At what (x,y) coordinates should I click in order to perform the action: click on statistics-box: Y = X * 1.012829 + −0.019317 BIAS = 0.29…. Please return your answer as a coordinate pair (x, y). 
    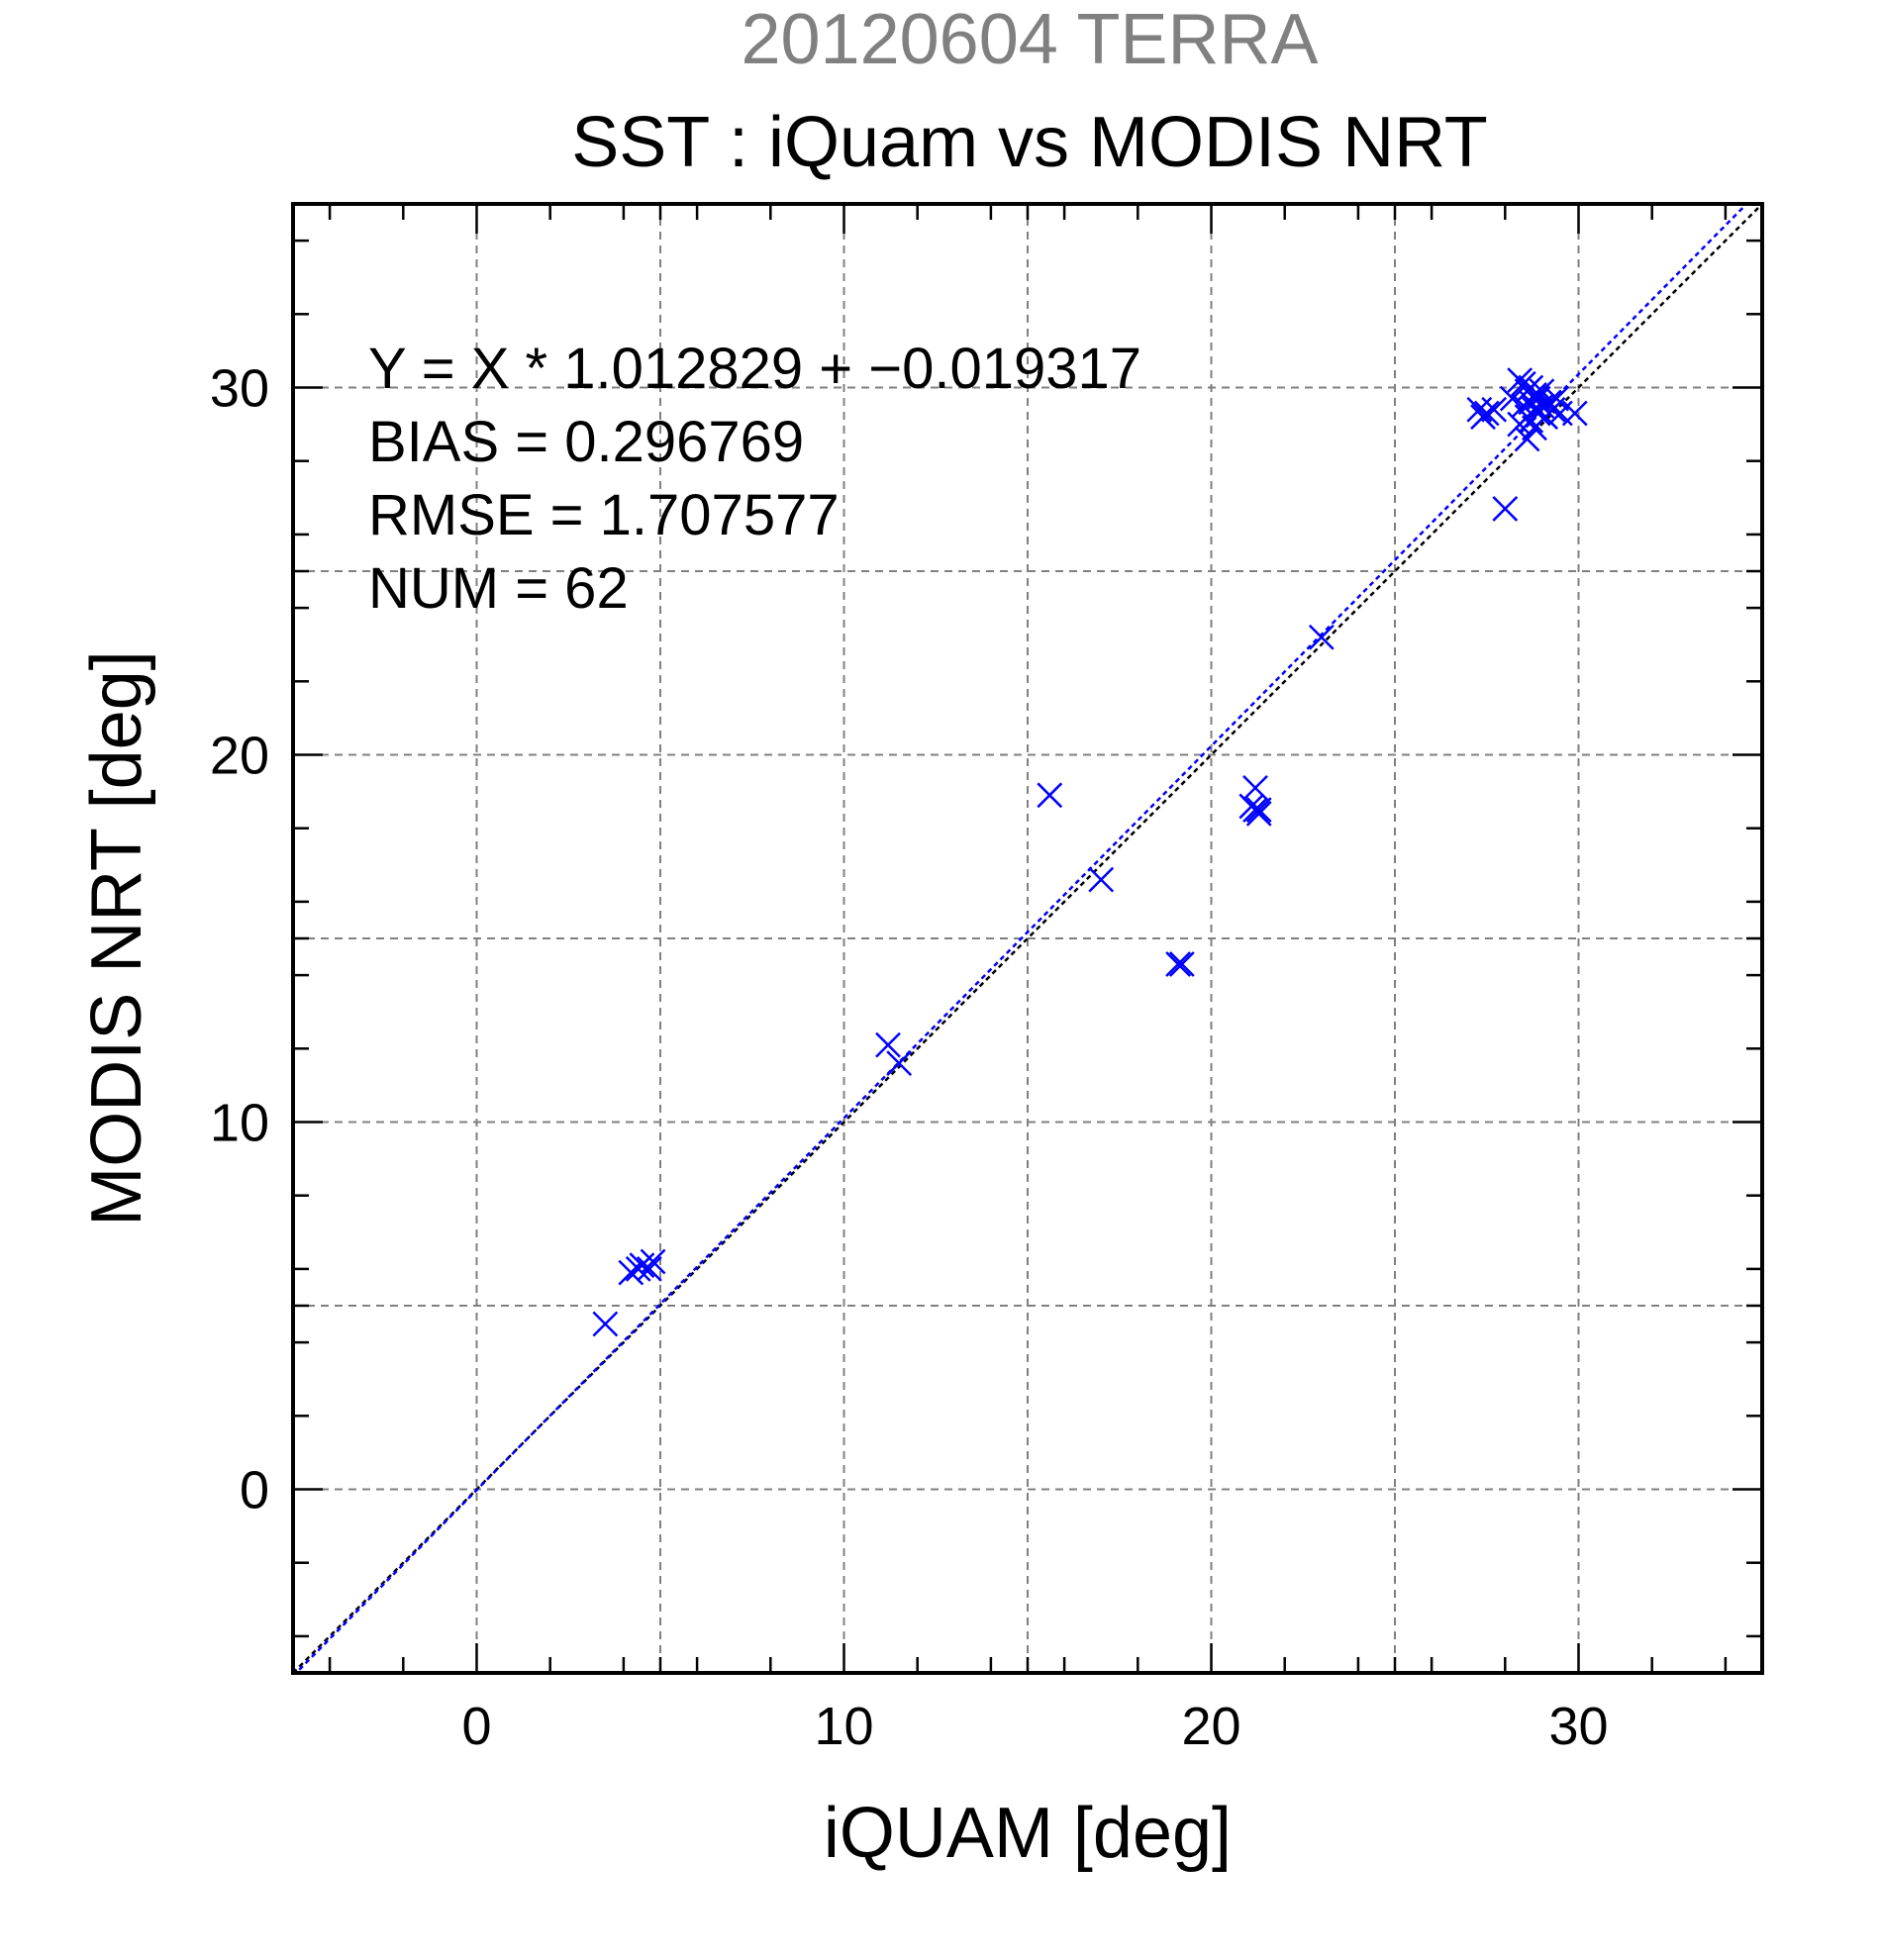
    Looking at the image, I should click on (754, 479).